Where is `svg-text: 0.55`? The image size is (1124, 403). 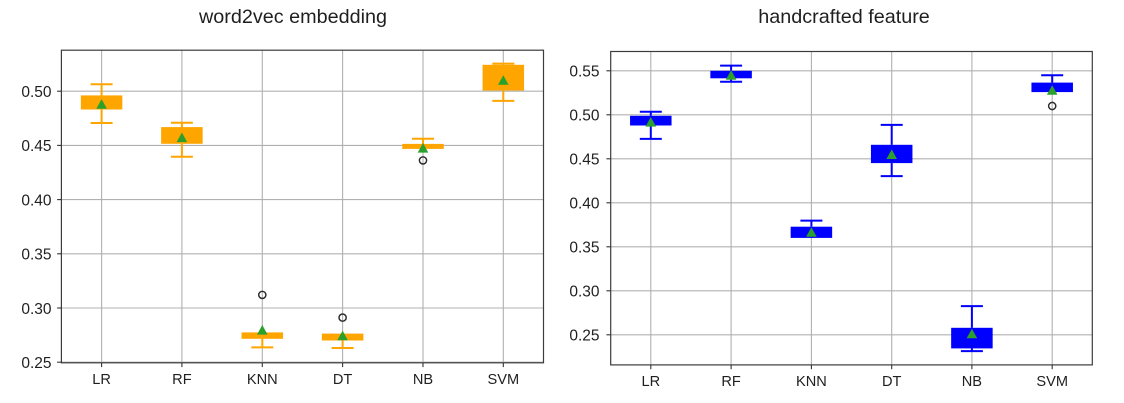 svg-text: 0.55 is located at coordinates (584, 72).